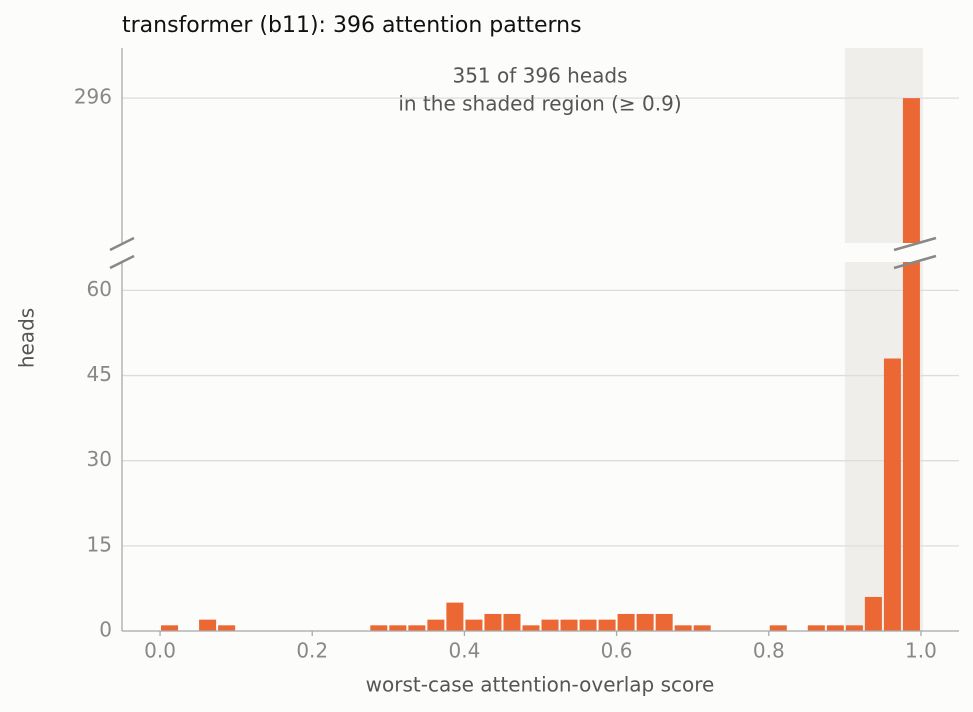 The width and height of the screenshot is (973, 712). Describe the element at coordinates (312, 651) in the screenshot. I see `x-tick-label: 0.2` at that location.